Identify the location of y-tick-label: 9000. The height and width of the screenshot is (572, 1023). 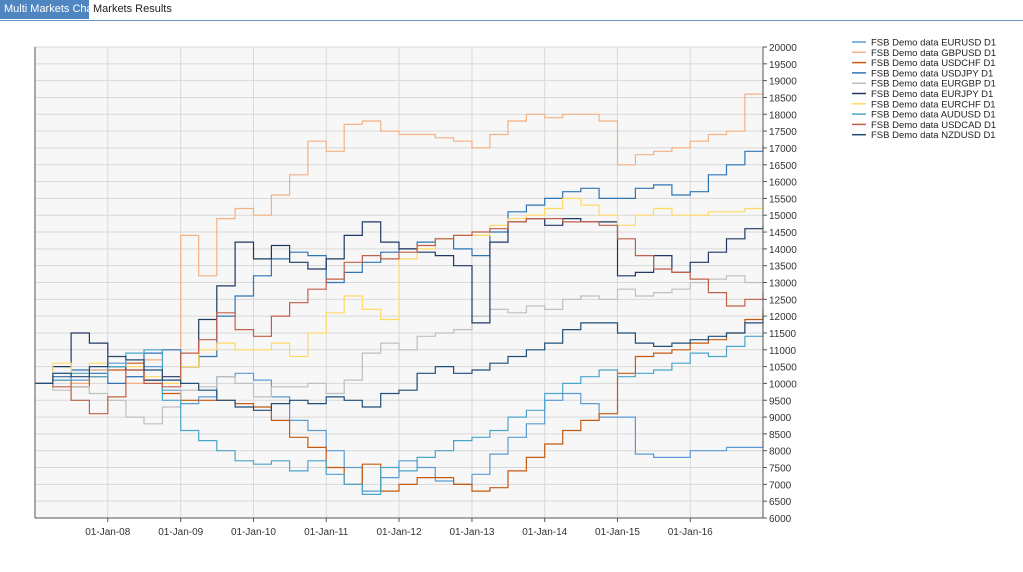
(780, 418).